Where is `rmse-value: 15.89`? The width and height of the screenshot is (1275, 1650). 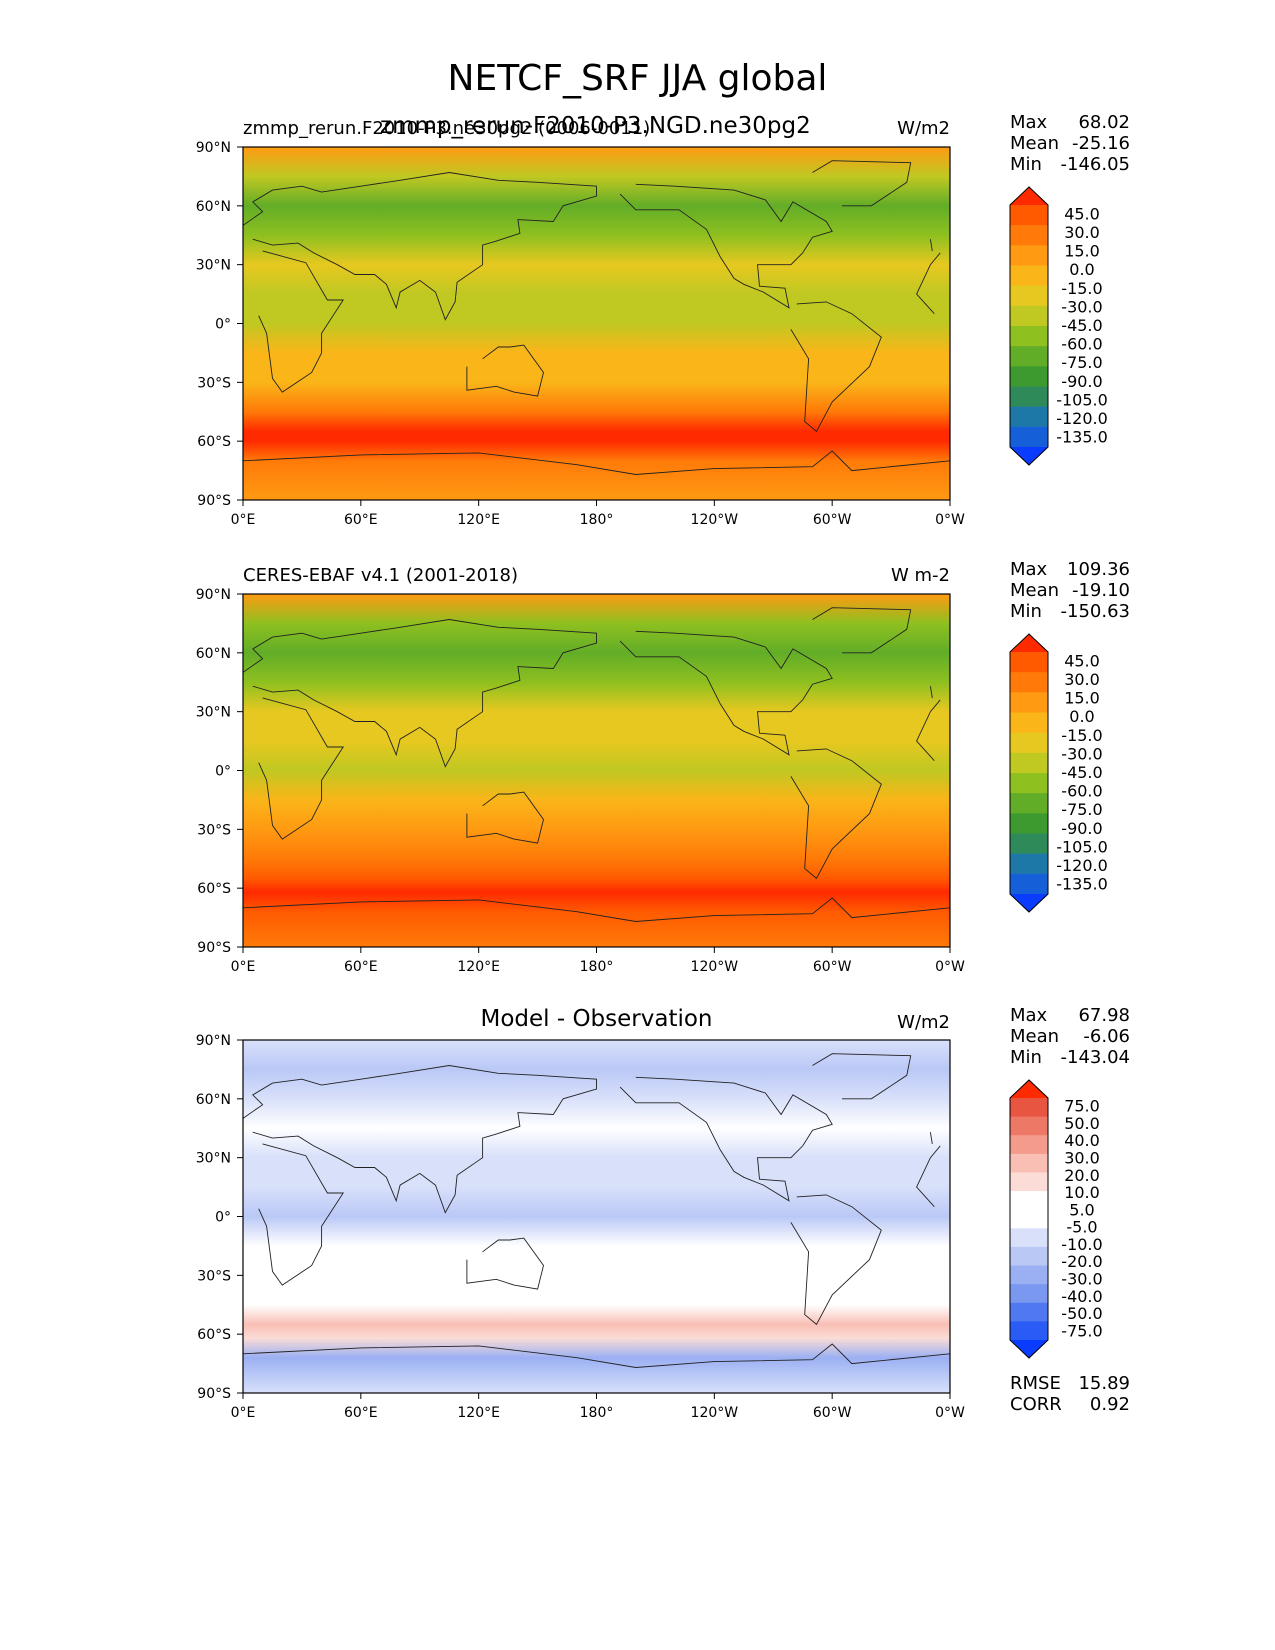
rmse-value: 15.89 is located at coordinates (1104, 1383).